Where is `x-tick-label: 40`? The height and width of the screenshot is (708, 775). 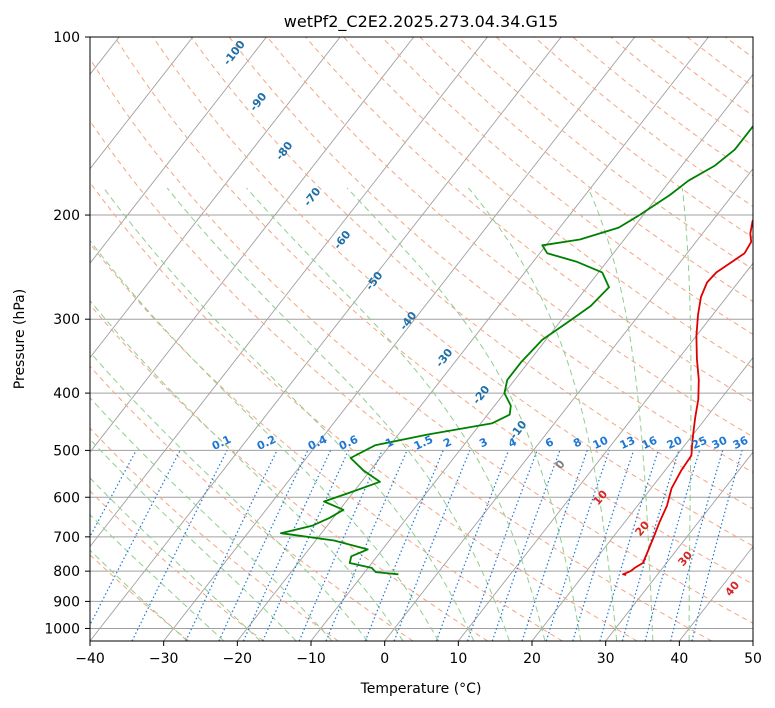 x-tick-label: 40 is located at coordinates (679, 659).